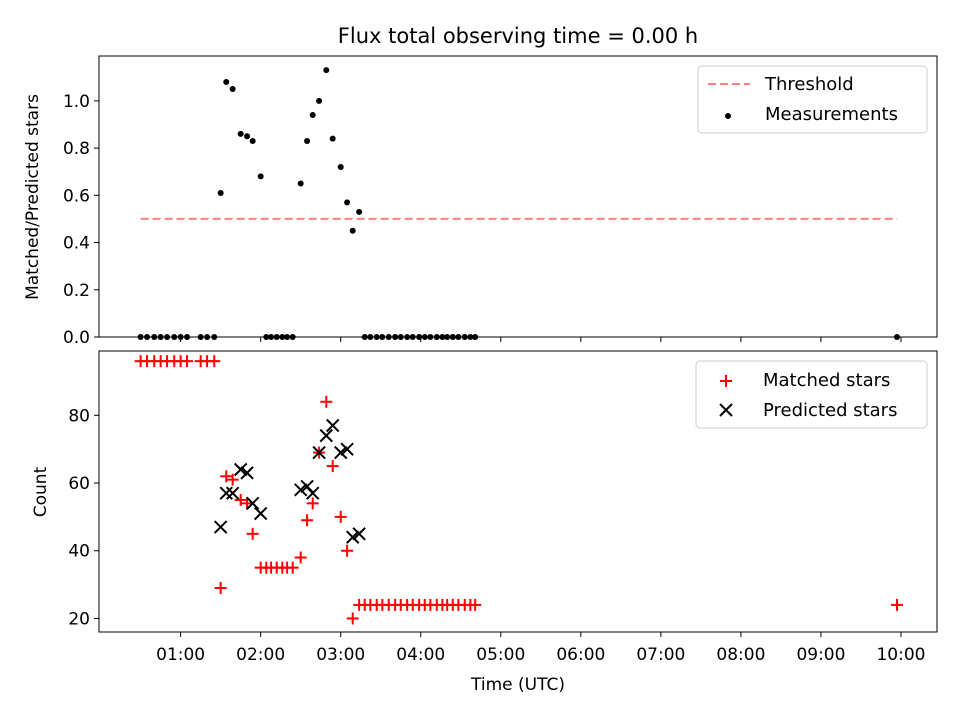 Image resolution: width=960 pixels, height=720 pixels. What do you see at coordinates (740, 655) in the screenshot?
I see `count-x-tick-label: 08:00` at bounding box center [740, 655].